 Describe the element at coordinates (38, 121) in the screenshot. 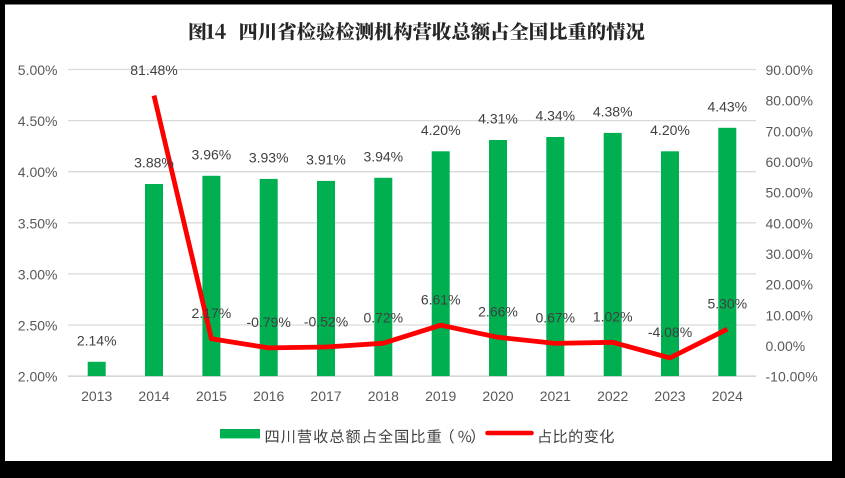

I see `svg-text: 4.50%` at that location.